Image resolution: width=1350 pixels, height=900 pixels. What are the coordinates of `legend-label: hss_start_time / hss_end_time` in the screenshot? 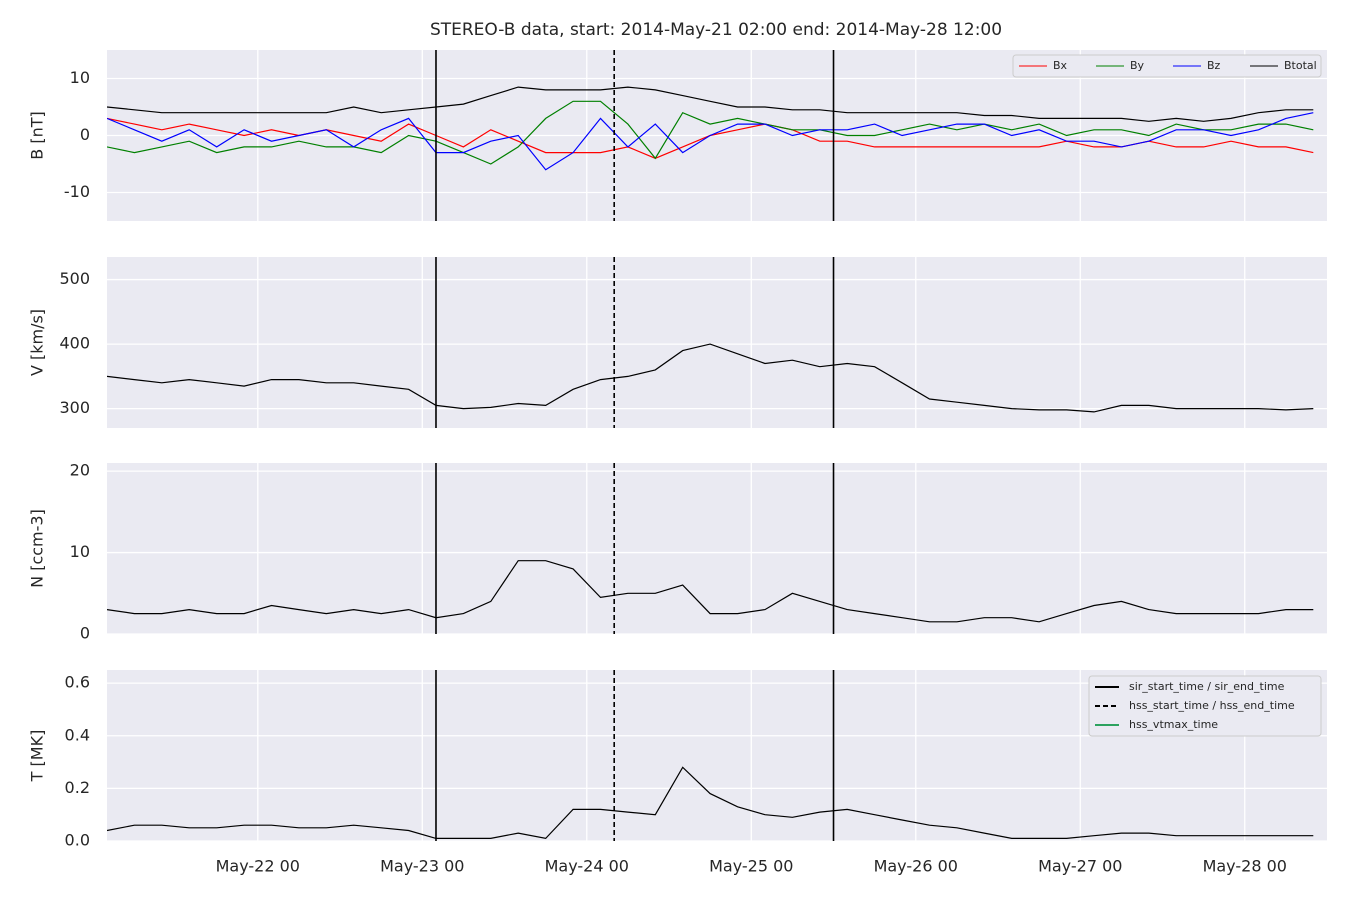 It's located at (1212, 705).